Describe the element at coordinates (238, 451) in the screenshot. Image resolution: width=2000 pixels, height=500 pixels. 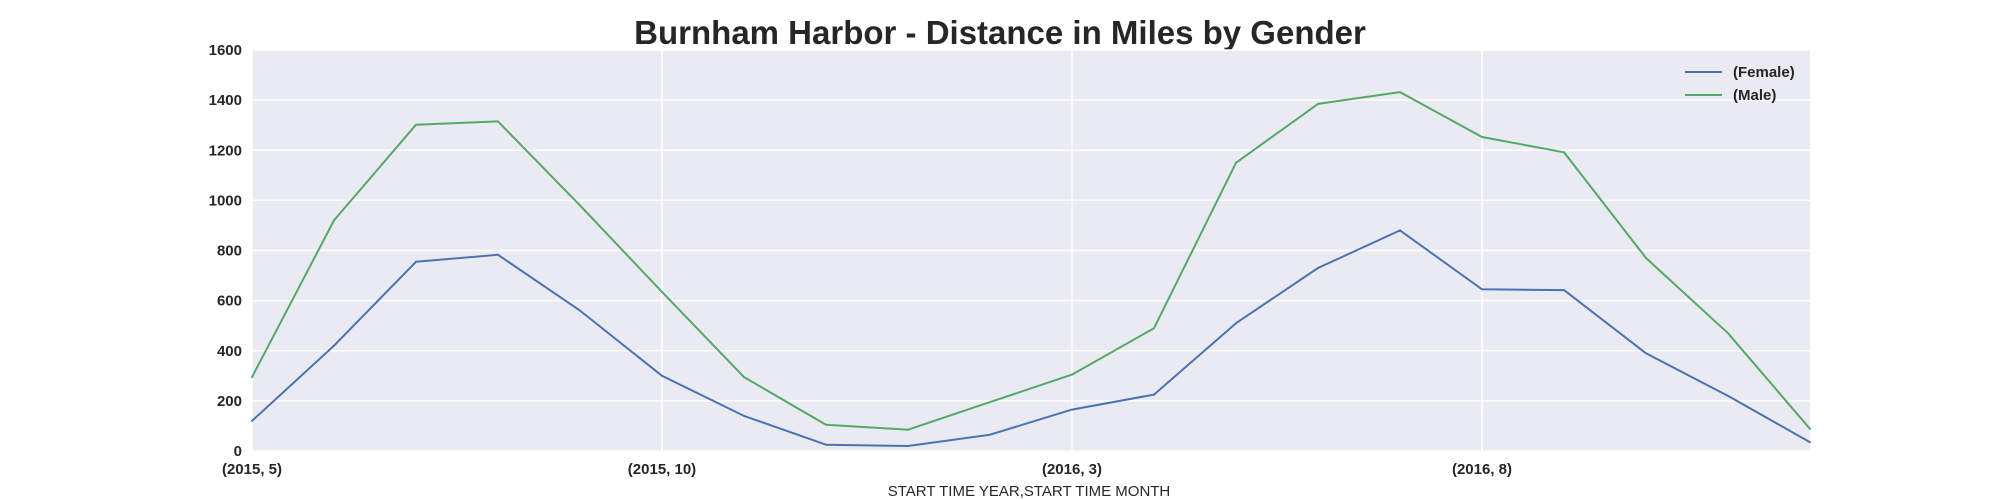
I see `y-tick-label: 0` at that location.